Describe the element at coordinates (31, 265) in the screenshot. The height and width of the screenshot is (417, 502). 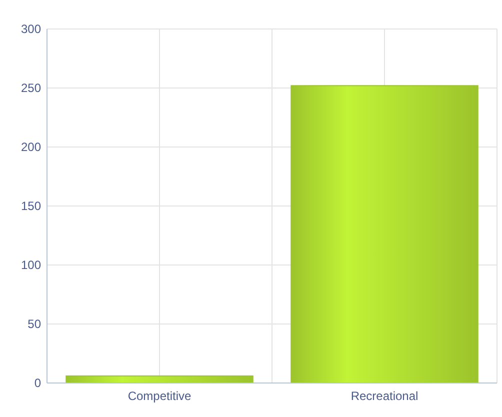
I see `y-tick-label: 100` at that location.